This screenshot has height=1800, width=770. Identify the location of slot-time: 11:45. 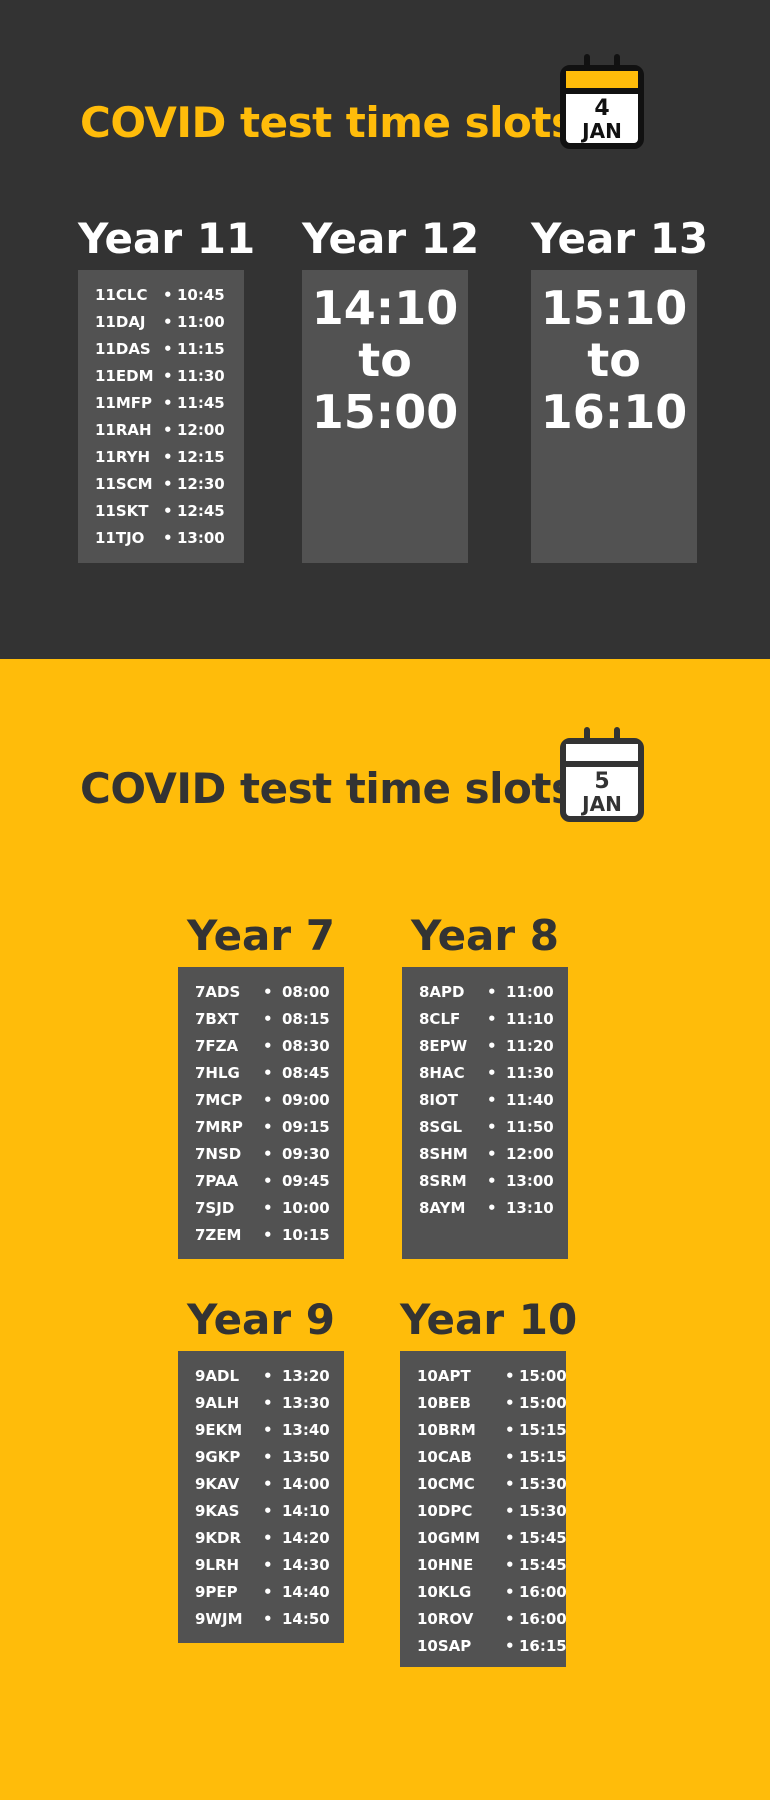
(201, 403).